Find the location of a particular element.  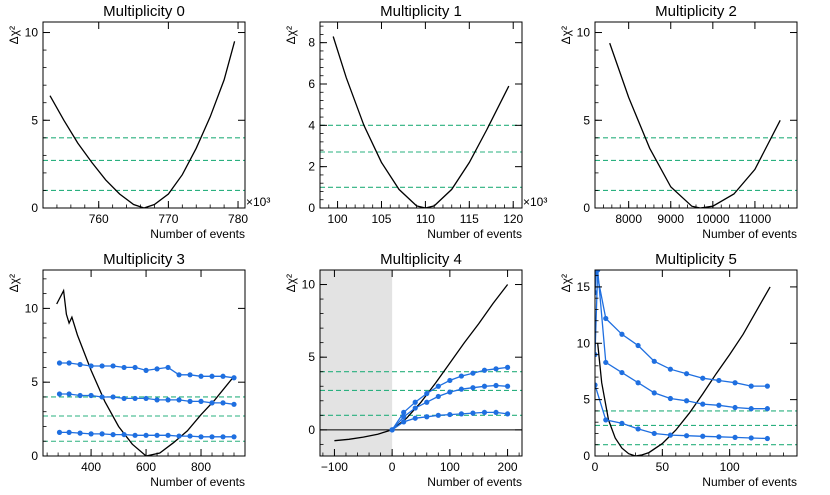

x-axis: 8000 9000 10000 11000 is located at coordinates (696, 124).